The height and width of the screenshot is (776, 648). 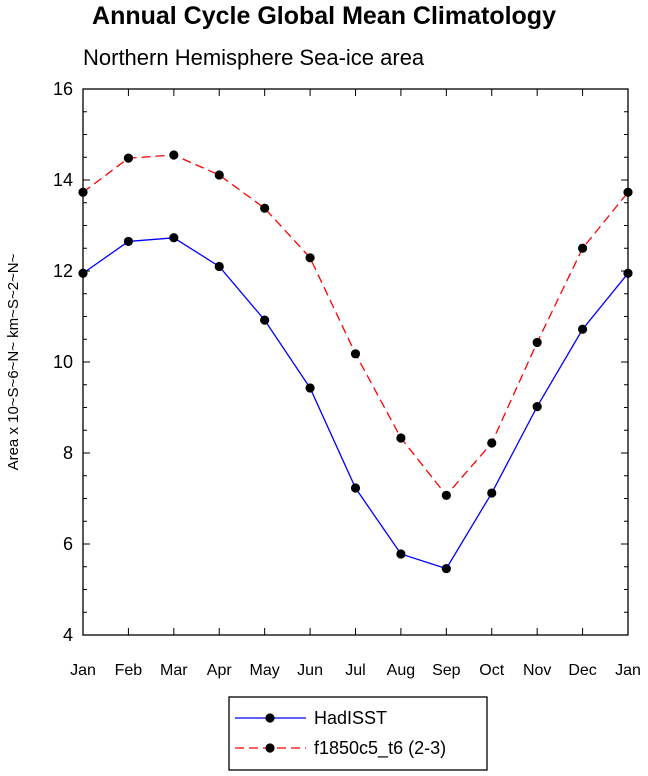 What do you see at coordinates (63, 362) in the screenshot?
I see `y-tick-label: 10` at bounding box center [63, 362].